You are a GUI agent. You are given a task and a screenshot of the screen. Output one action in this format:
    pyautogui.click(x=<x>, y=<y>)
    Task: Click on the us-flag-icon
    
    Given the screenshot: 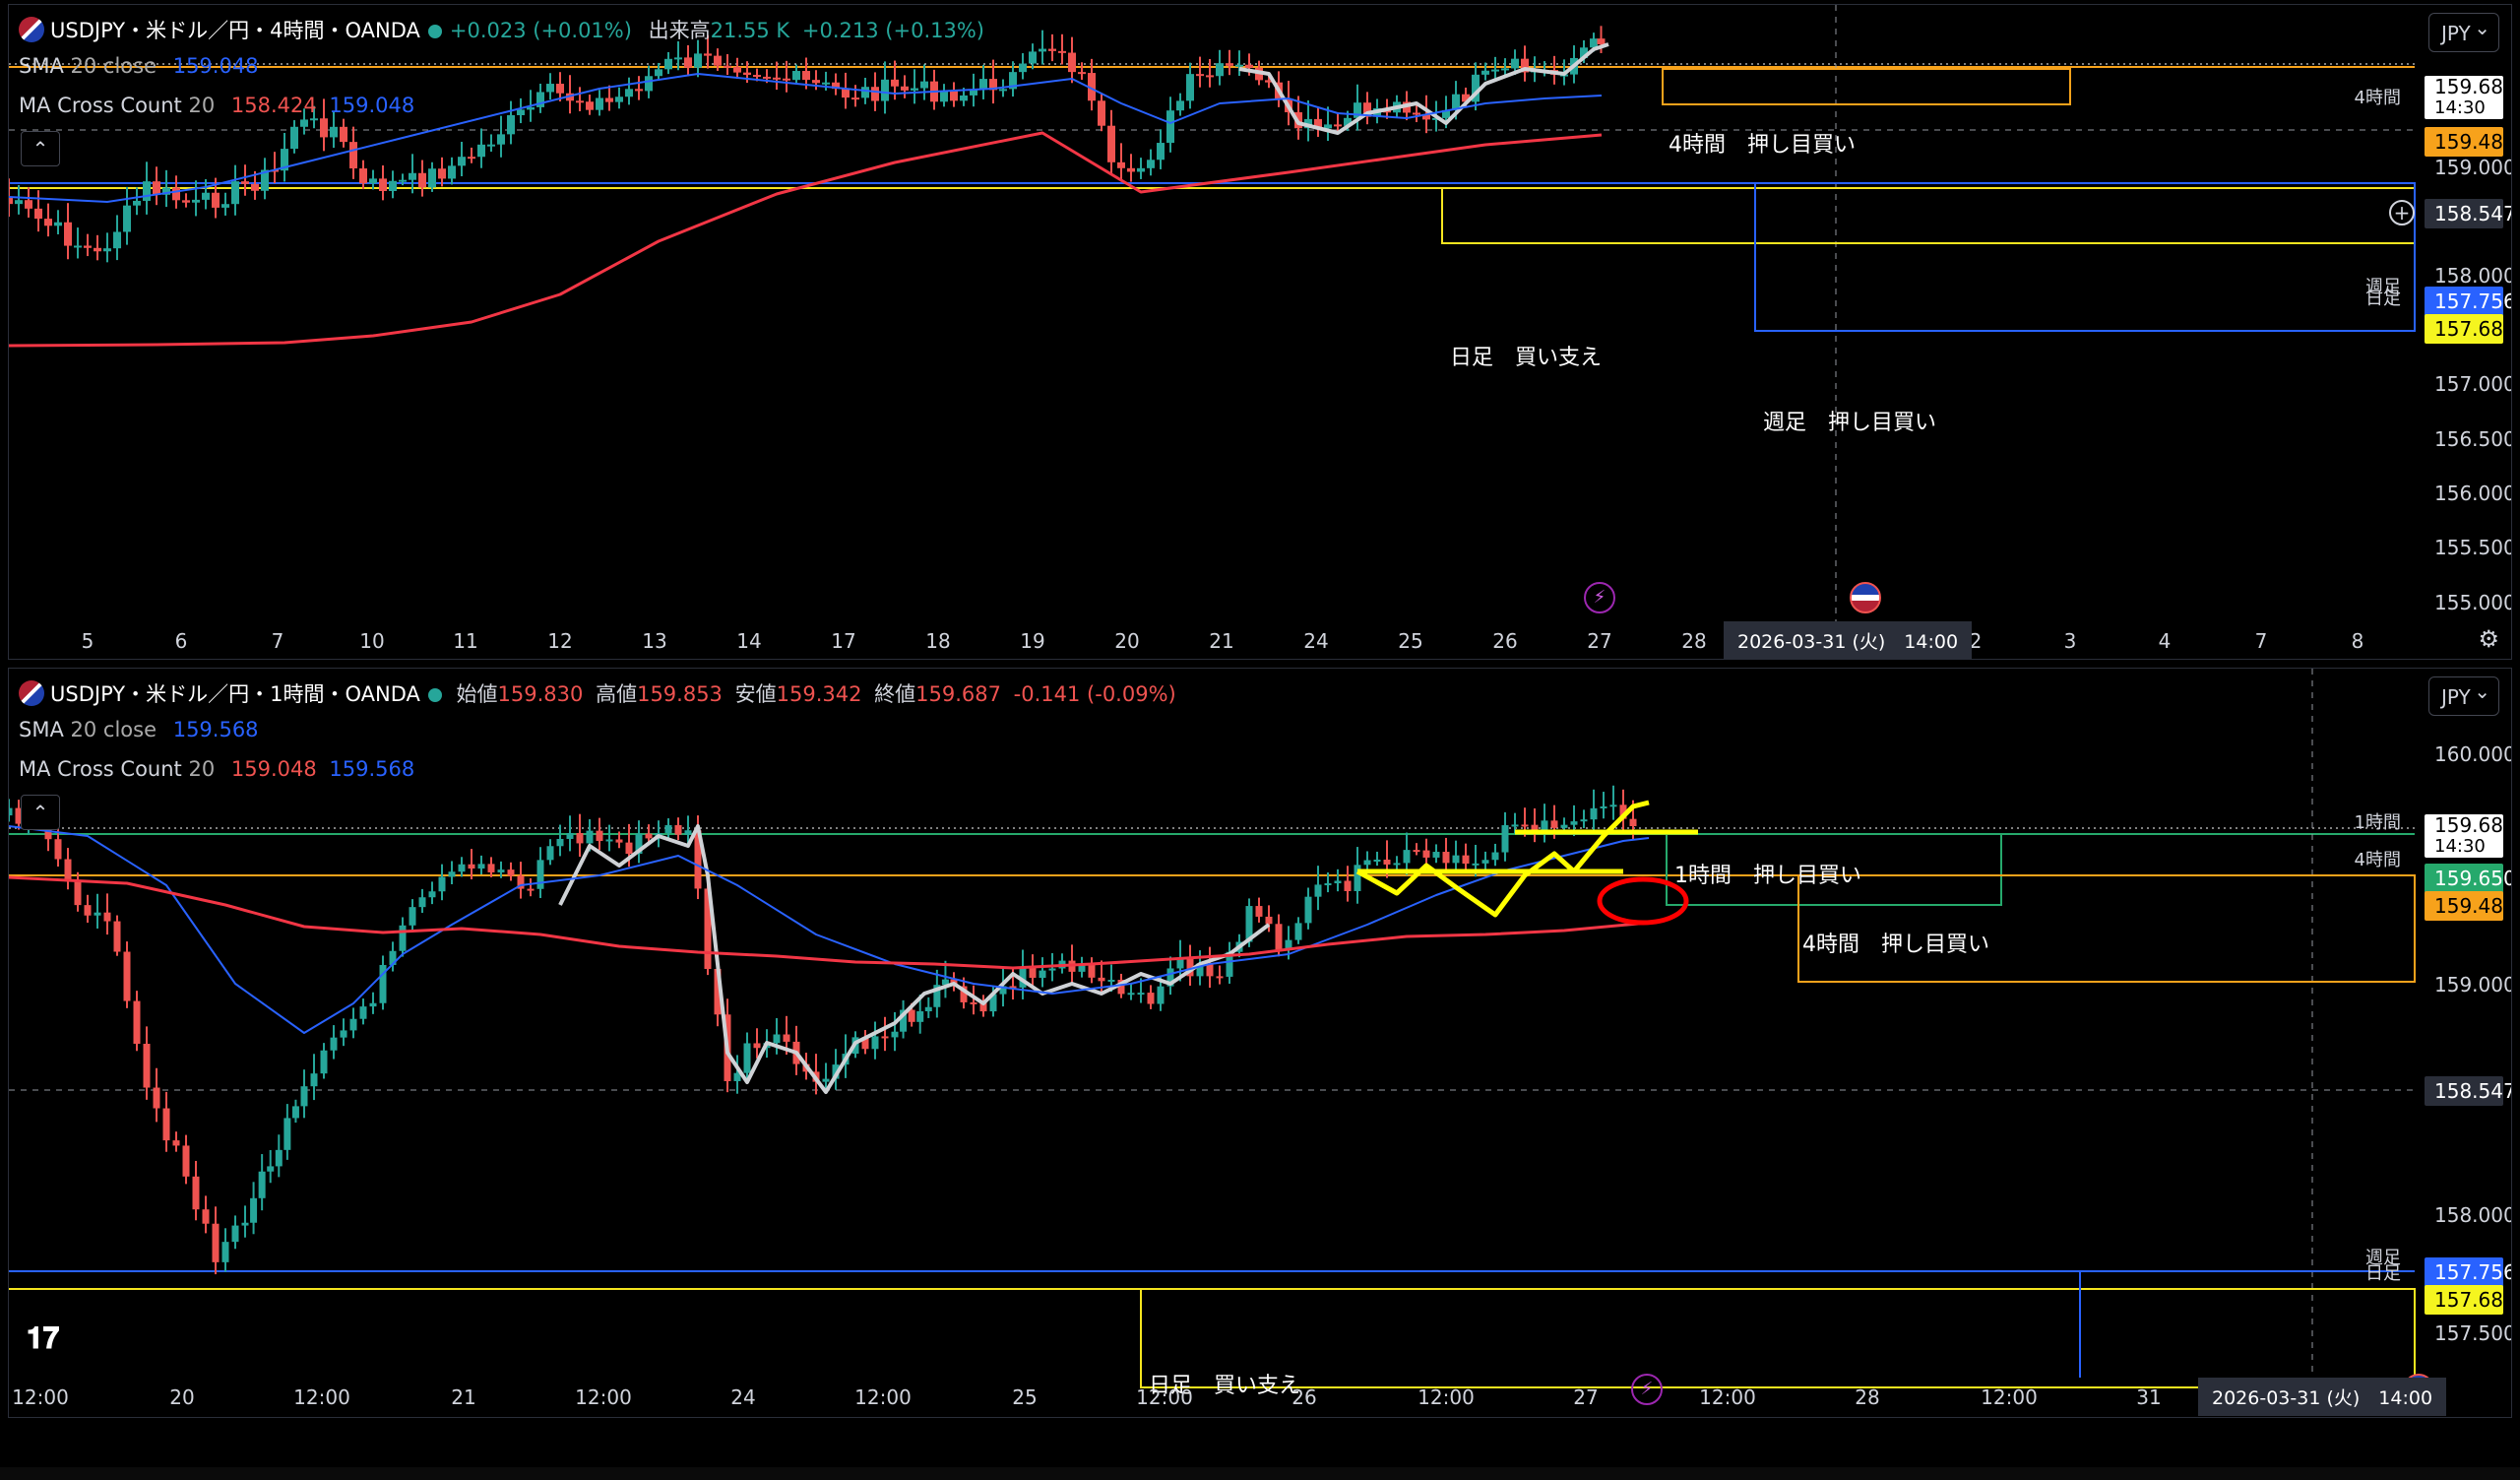 What is the action you would take?
    pyautogui.click(x=1865, y=597)
    